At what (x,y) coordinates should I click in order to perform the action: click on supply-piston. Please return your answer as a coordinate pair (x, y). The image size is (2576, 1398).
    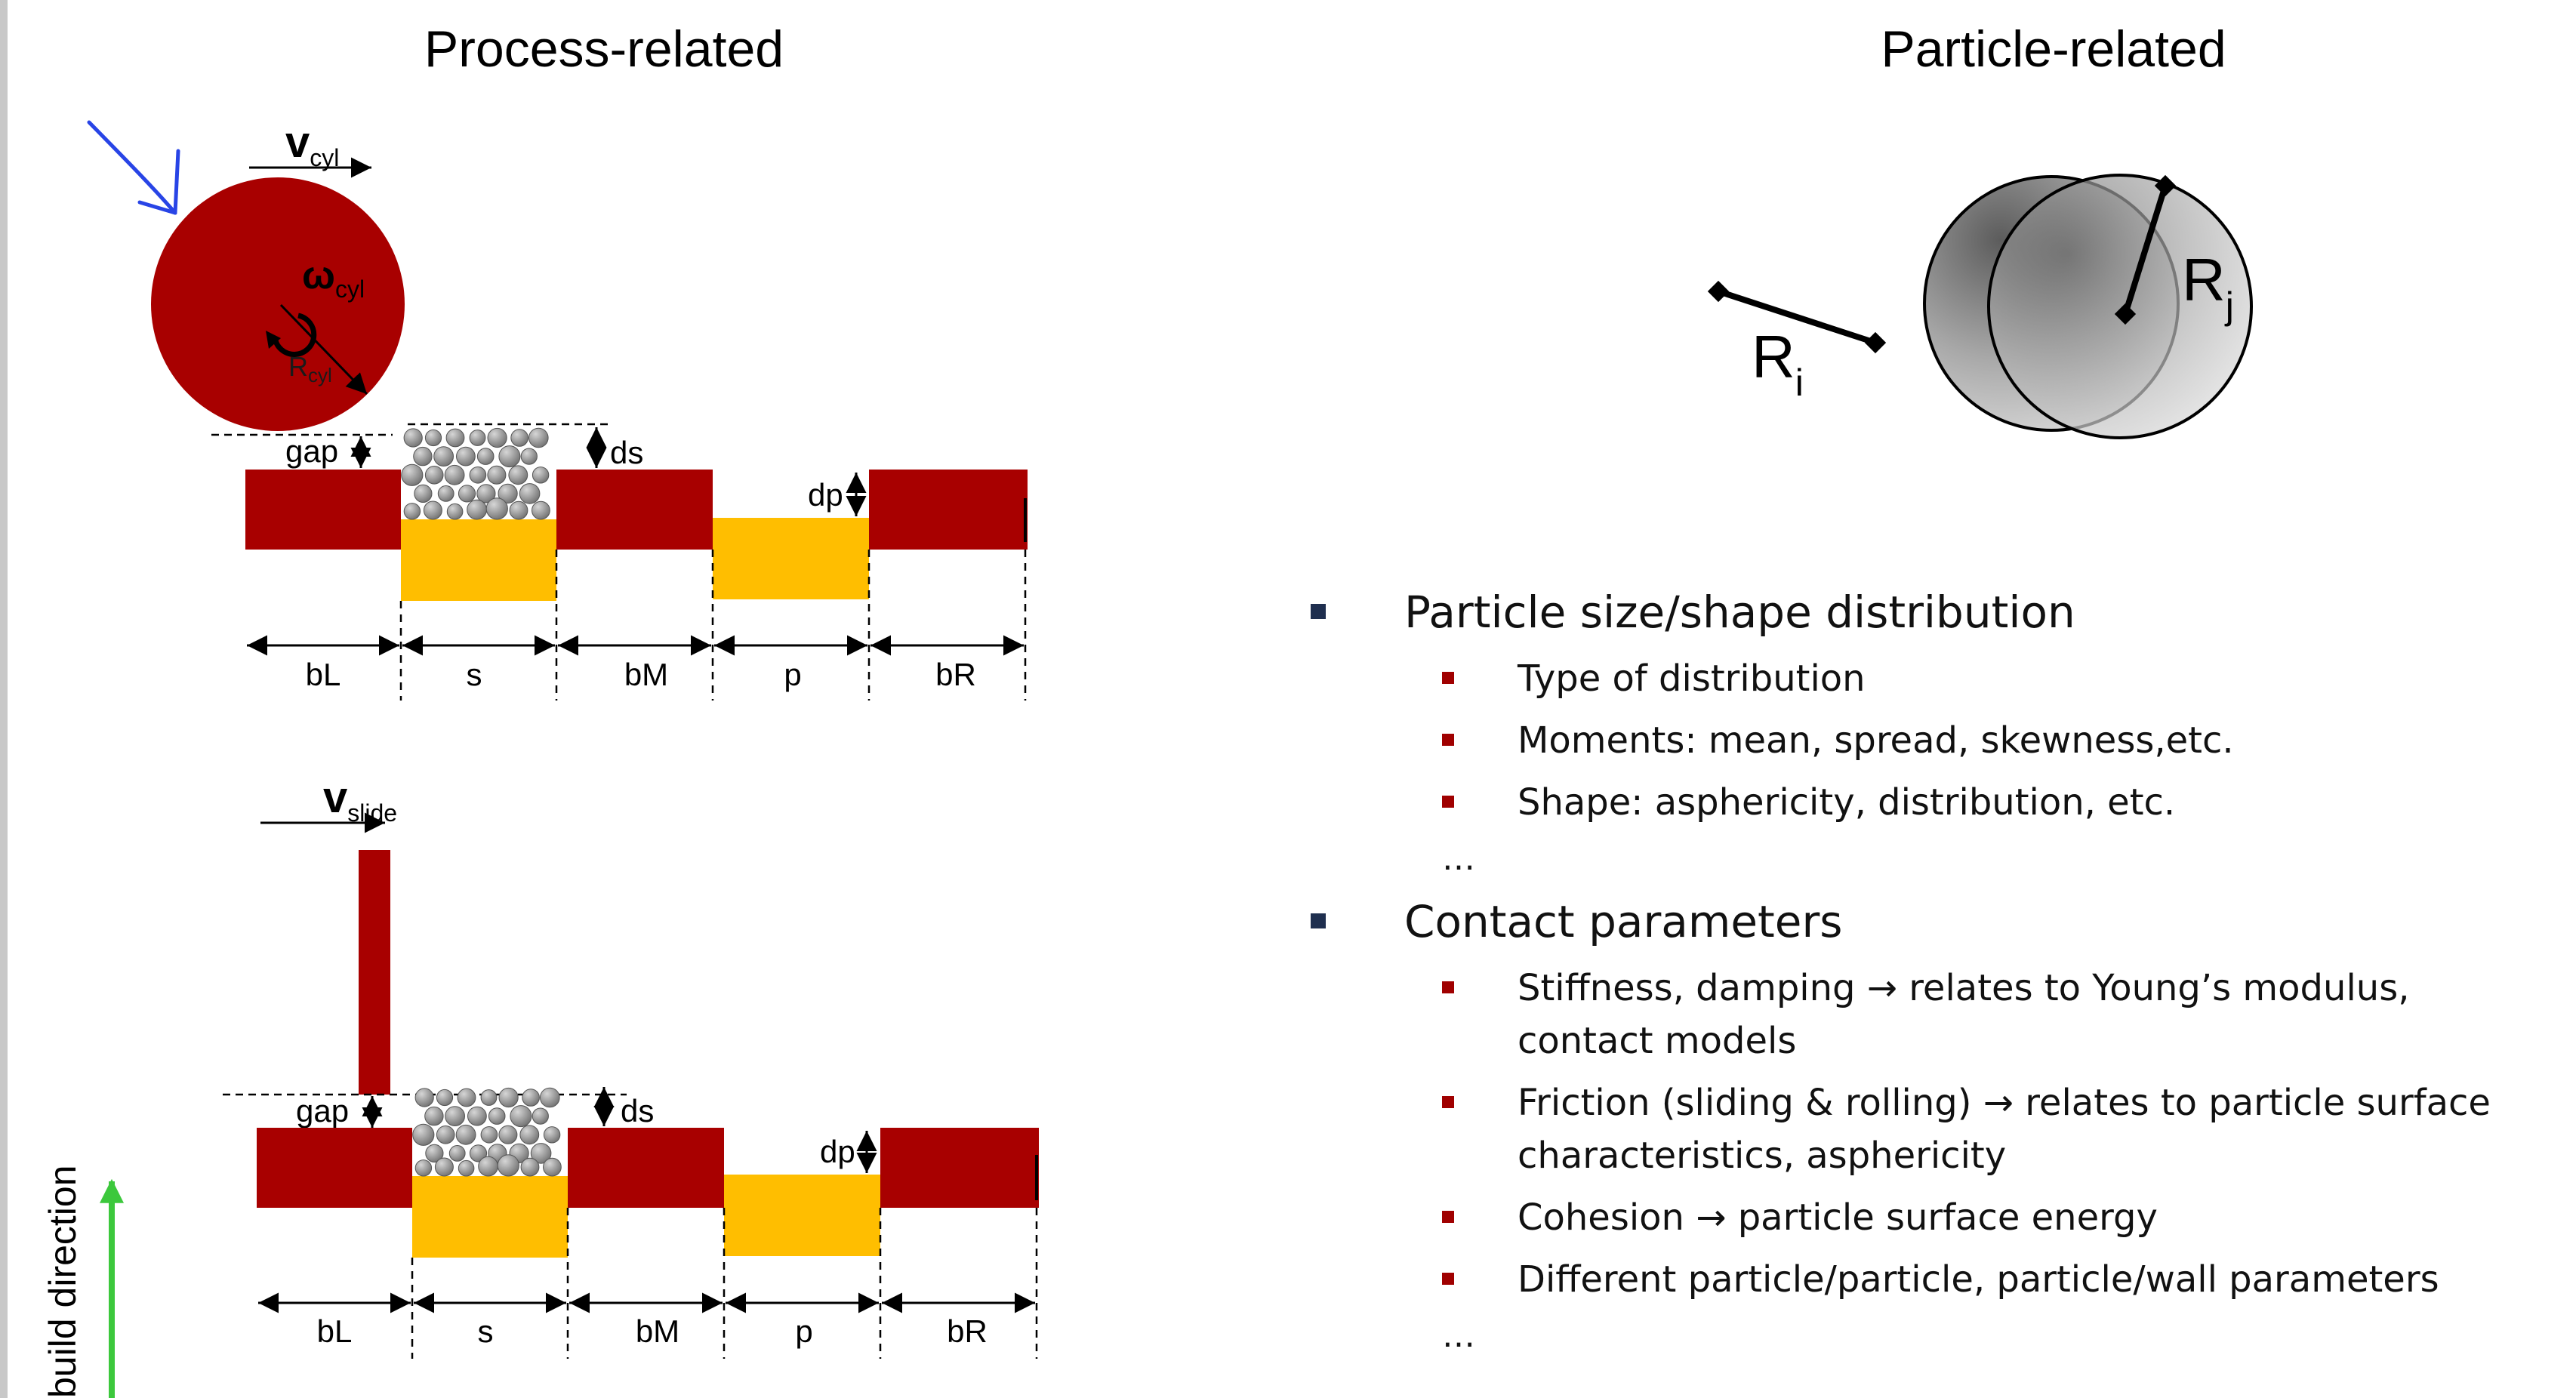
    Looking at the image, I should click on (478, 560).